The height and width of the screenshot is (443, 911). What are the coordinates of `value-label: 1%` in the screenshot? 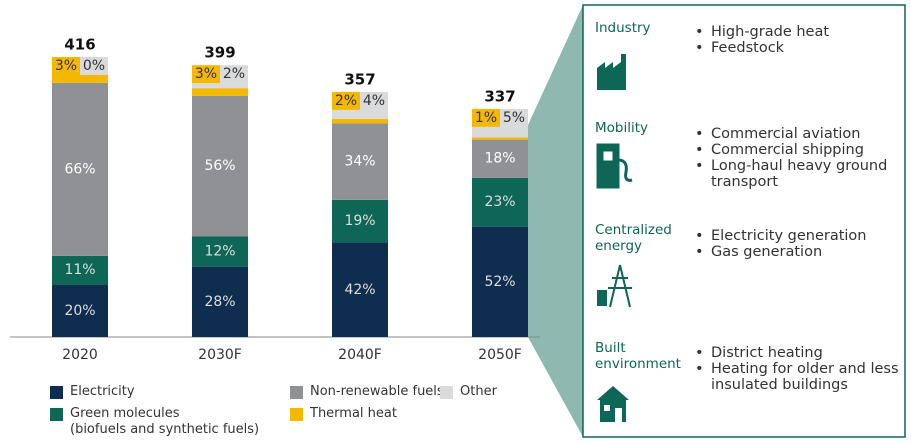 It's located at (486, 118).